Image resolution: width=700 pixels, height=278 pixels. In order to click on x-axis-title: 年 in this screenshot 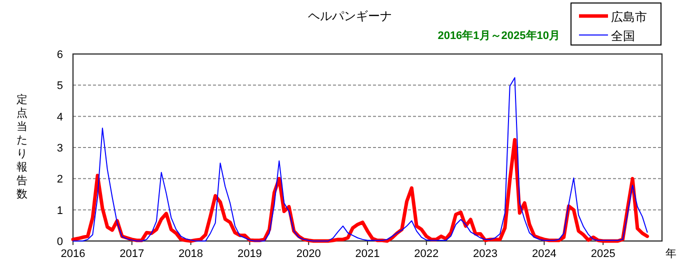, I will do `click(671, 254)`.